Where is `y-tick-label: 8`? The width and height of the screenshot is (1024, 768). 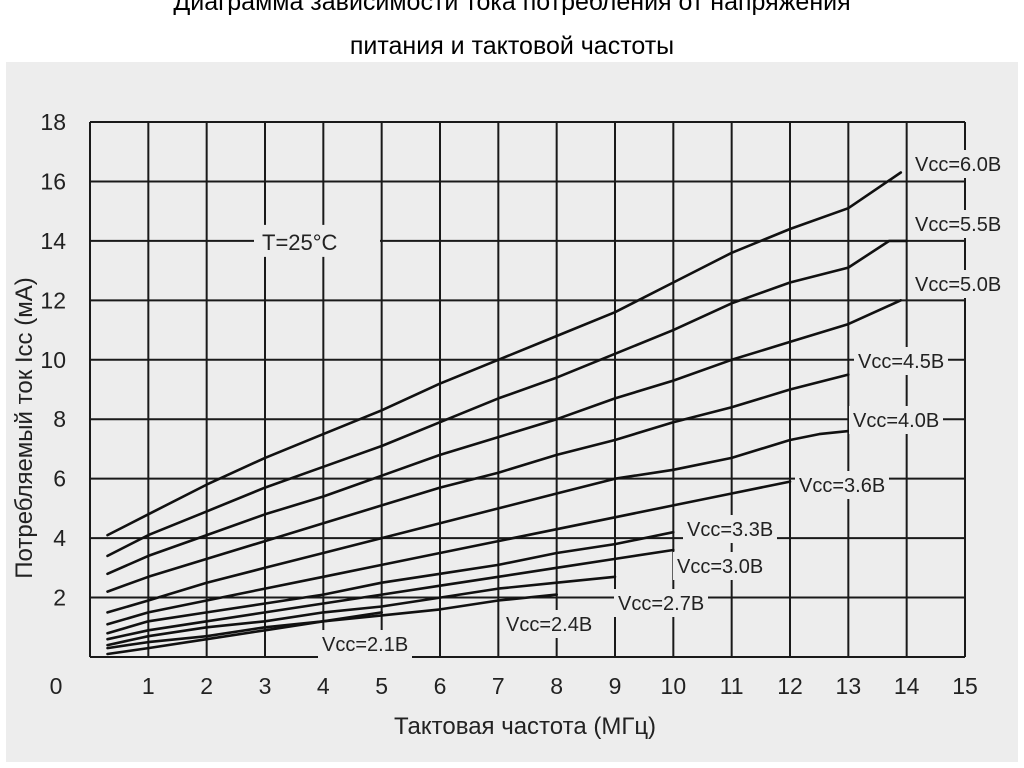
y-tick-label: 8 is located at coordinates (59, 419).